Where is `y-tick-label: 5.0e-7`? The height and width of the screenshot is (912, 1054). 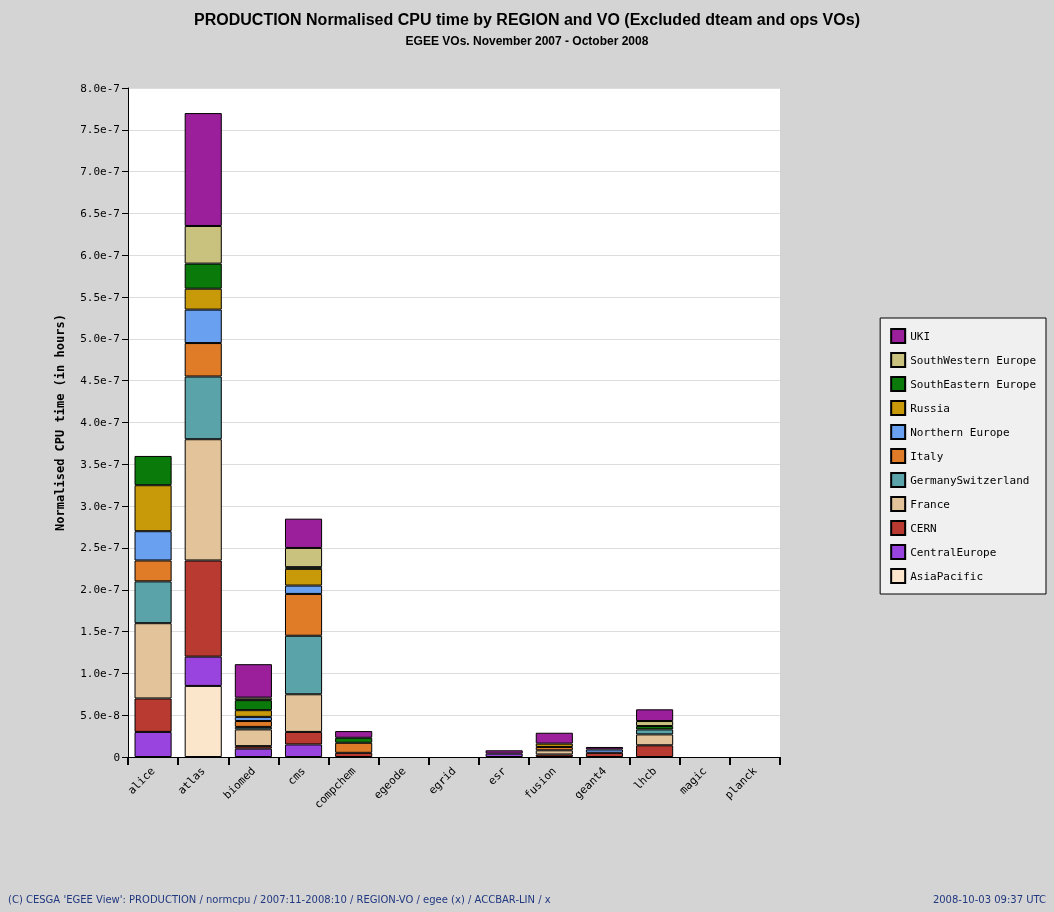 y-tick-label: 5.0e-7 is located at coordinates (100, 339).